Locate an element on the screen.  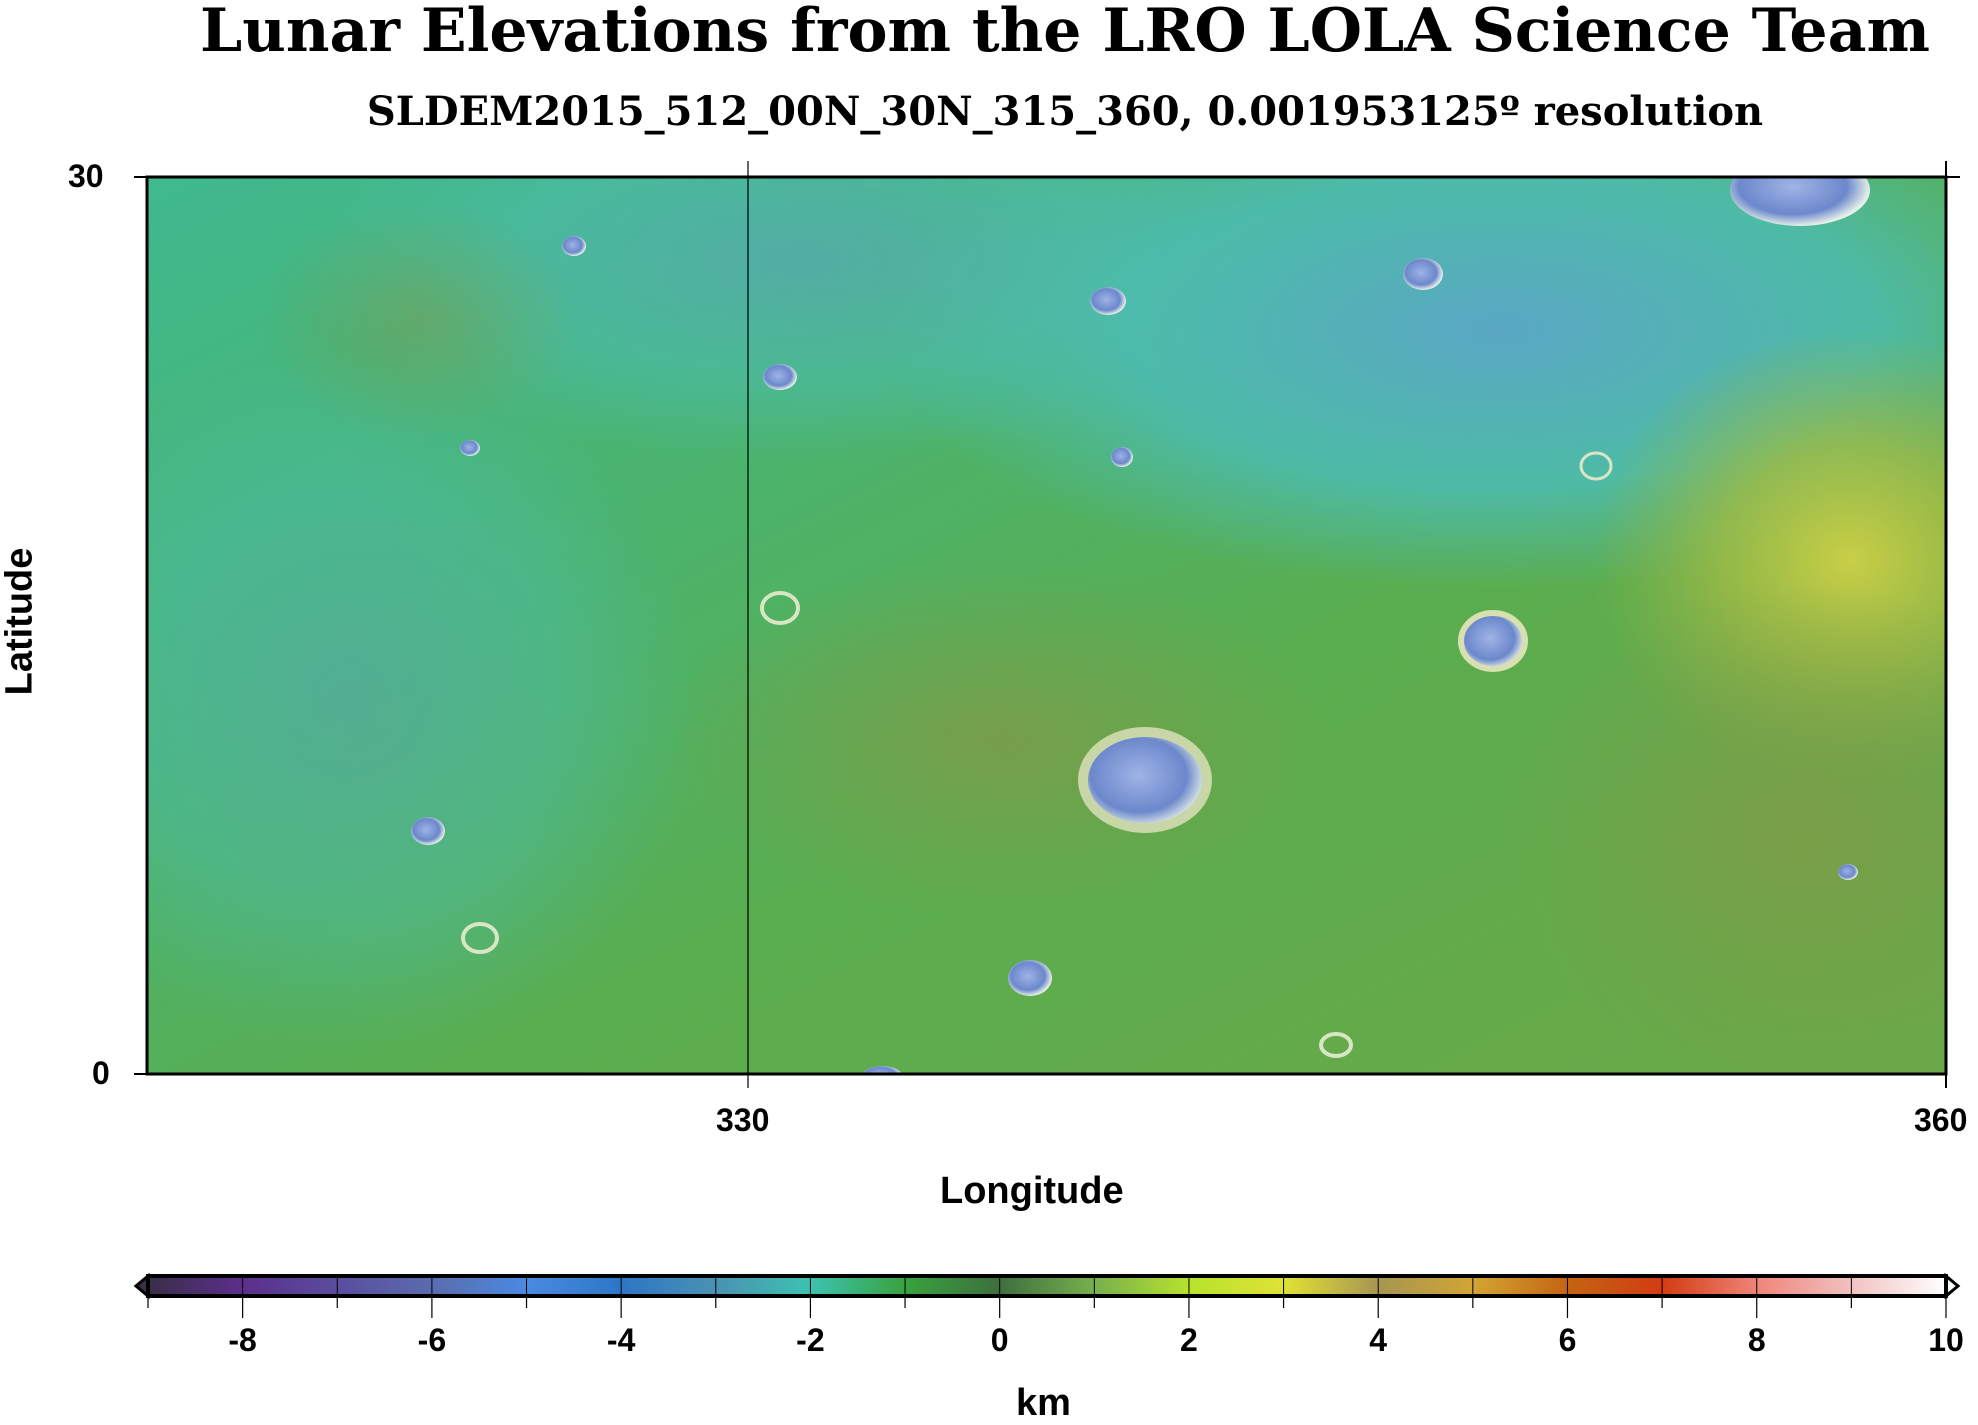
colorbar-tick-label: 4 is located at coordinates (1378, 1340).